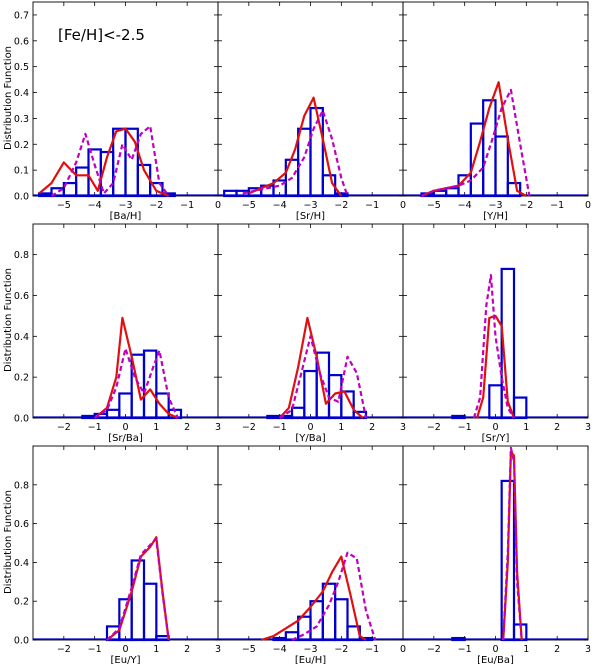 The height and width of the screenshot is (664, 600). What do you see at coordinates (310, 438) in the screenshot?
I see `x-axis-label: [Y/Ba]` at bounding box center [310, 438].